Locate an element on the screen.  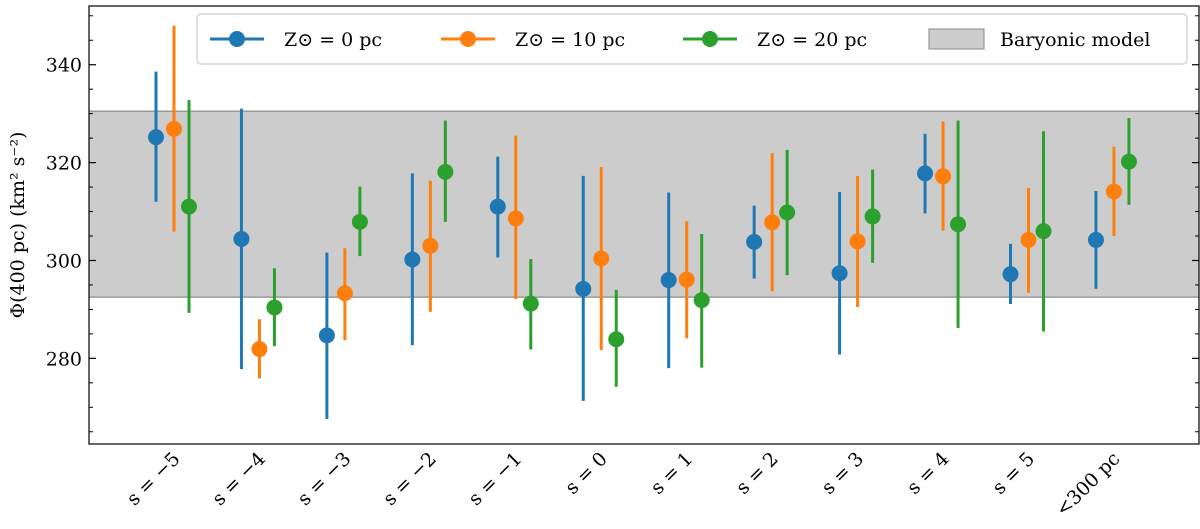
x-tick-label: s = 4 is located at coordinates (928, 473).